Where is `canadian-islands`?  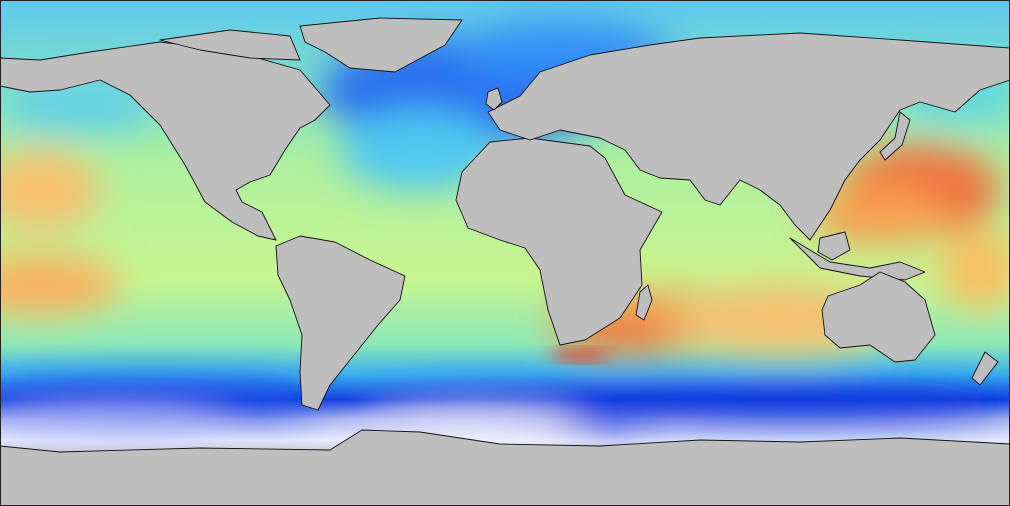
canadian-islands is located at coordinates (230, 45).